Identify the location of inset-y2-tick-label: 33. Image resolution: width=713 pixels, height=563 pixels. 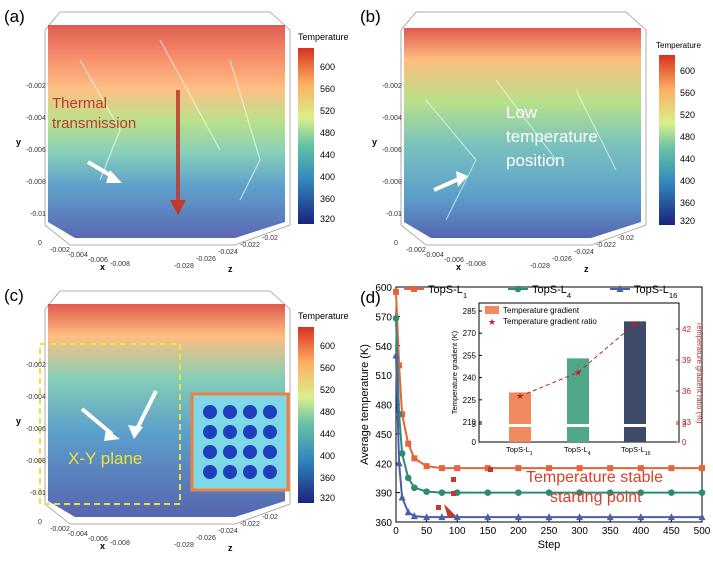
(686, 422).